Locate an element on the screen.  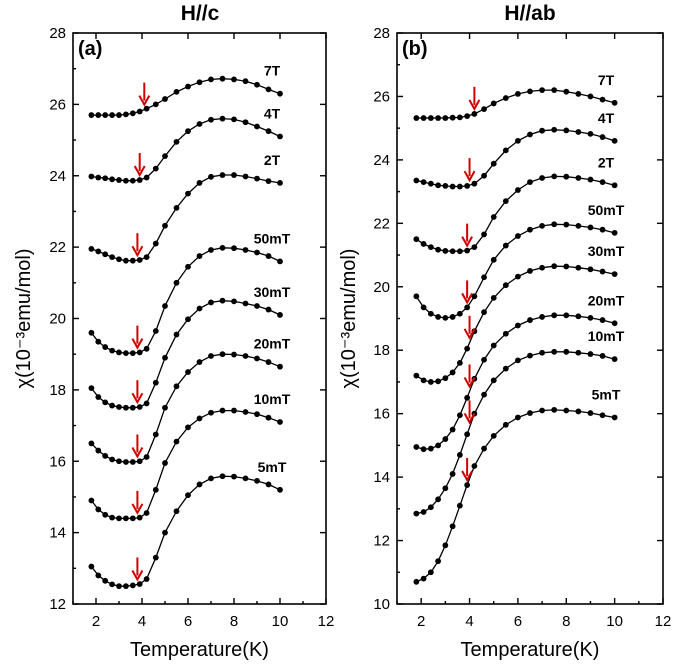
series-label: 20mT is located at coordinates (272, 344).